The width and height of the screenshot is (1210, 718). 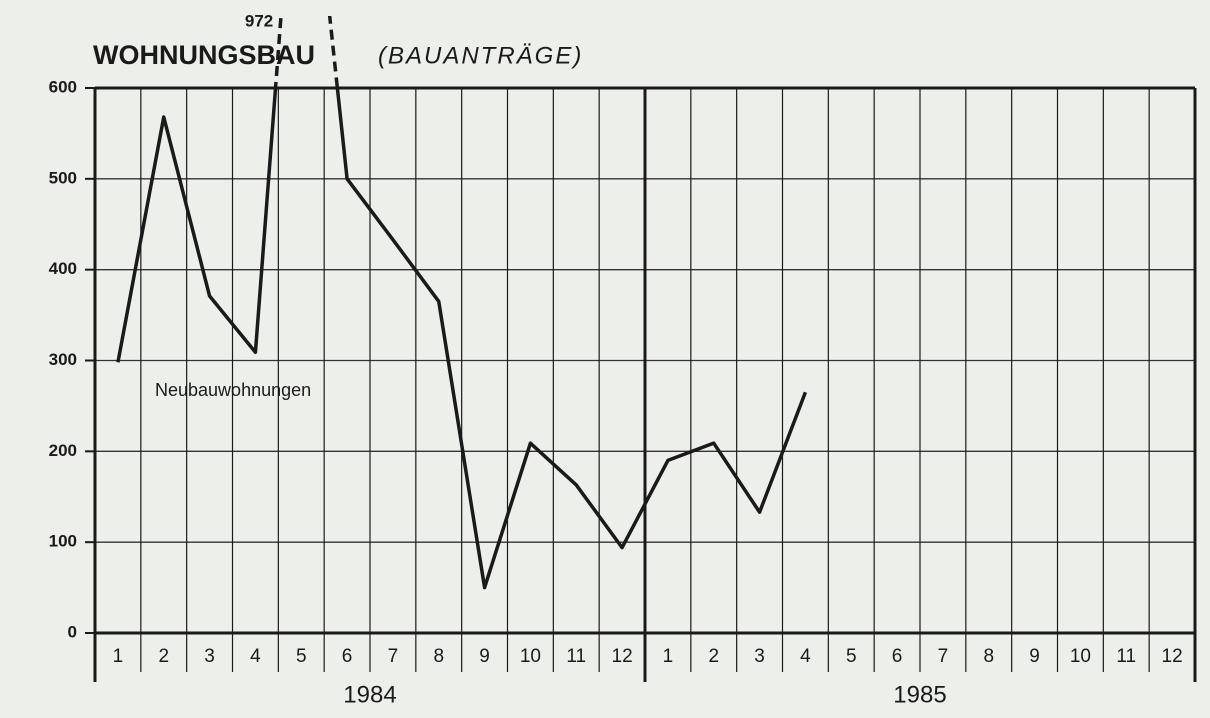 What do you see at coordinates (259, 20) in the screenshot?
I see `overflow-value-label: 972` at bounding box center [259, 20].